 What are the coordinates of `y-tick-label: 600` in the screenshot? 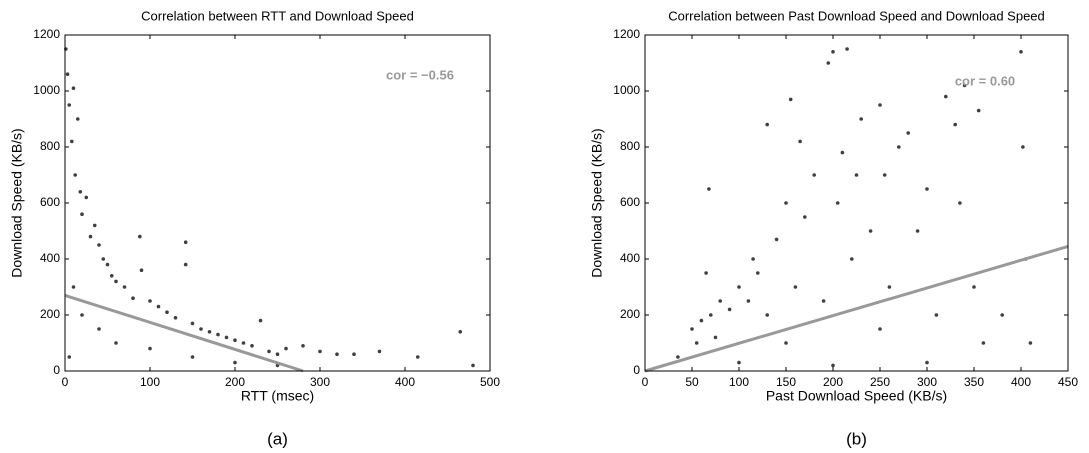 It's located at (50, 202).